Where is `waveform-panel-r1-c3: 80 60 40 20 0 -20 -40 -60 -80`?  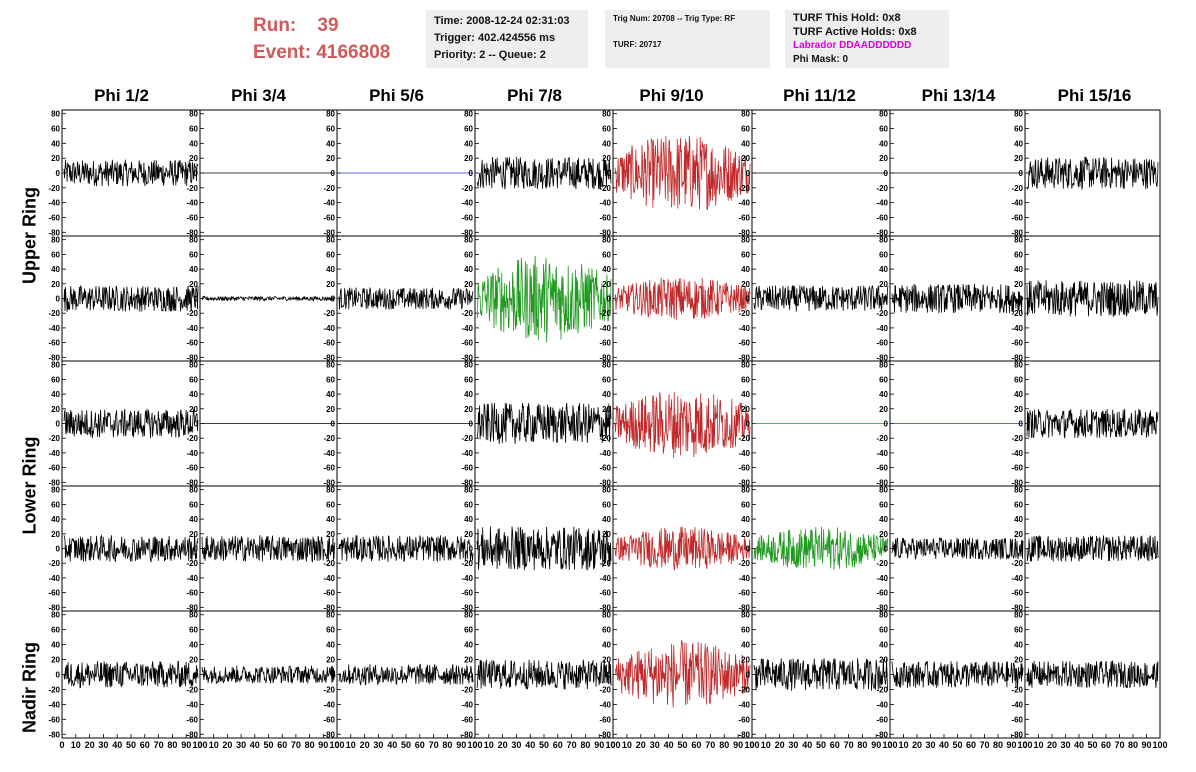
waveform-panel-r1-c3: 80 60 40 20 0 -20 -40 -60 -80 is located at coordinates (537, 298).